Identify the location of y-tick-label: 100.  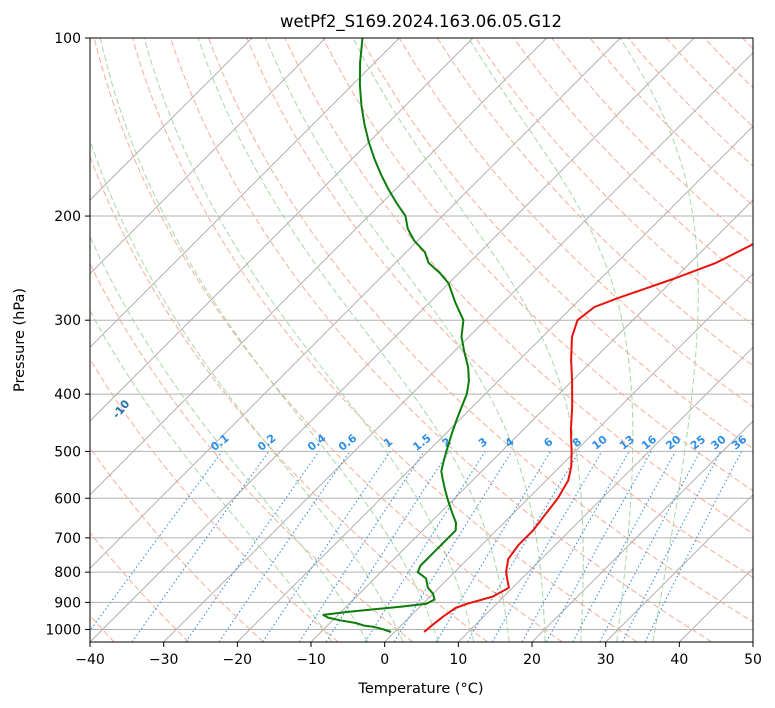
(67, 39).